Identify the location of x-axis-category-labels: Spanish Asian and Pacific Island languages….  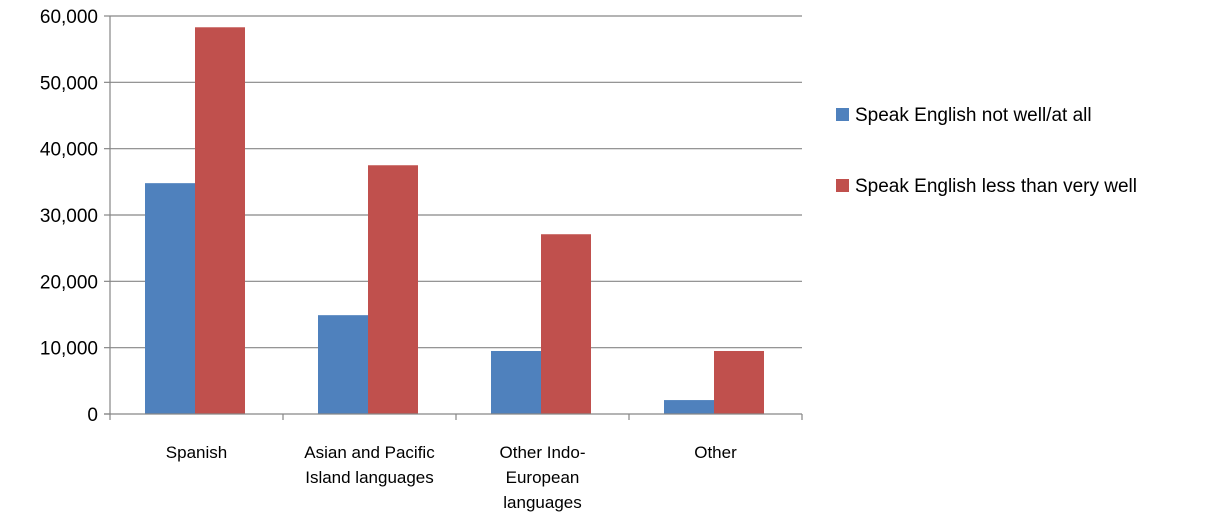
(451, 477).